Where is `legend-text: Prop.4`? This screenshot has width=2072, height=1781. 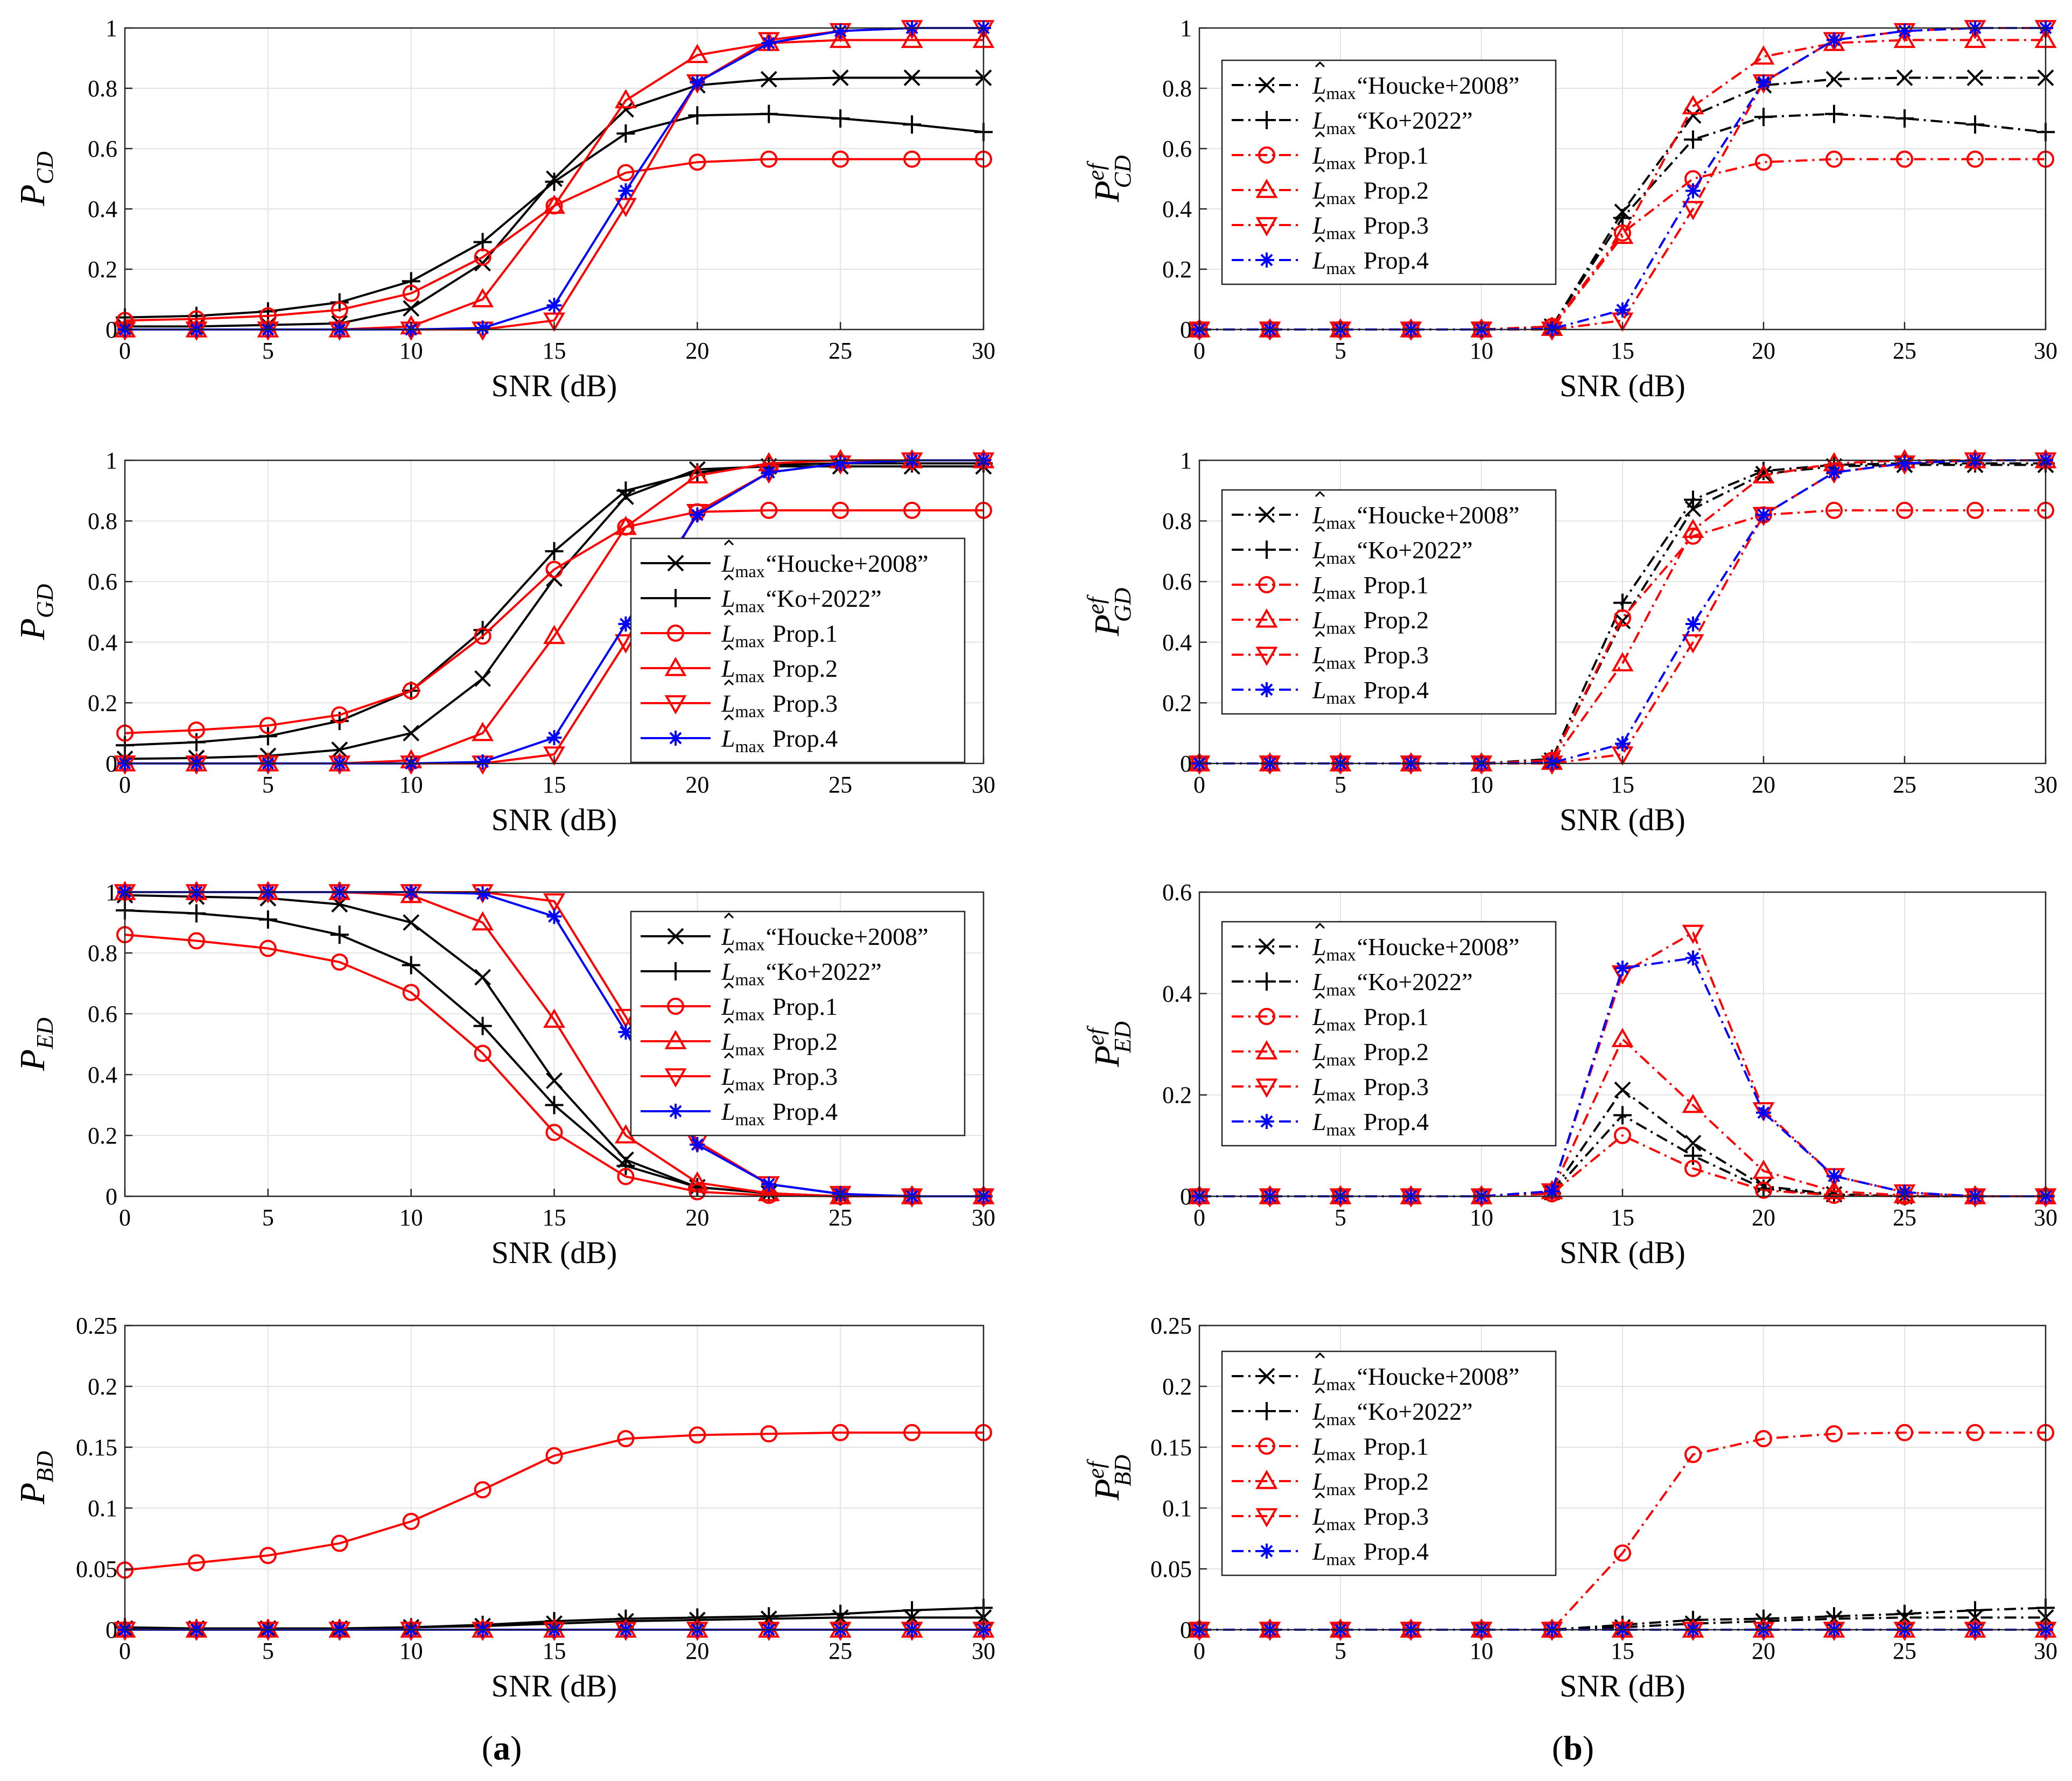 legend-text: Prop.4 is located at coordinates (1396, 1122).